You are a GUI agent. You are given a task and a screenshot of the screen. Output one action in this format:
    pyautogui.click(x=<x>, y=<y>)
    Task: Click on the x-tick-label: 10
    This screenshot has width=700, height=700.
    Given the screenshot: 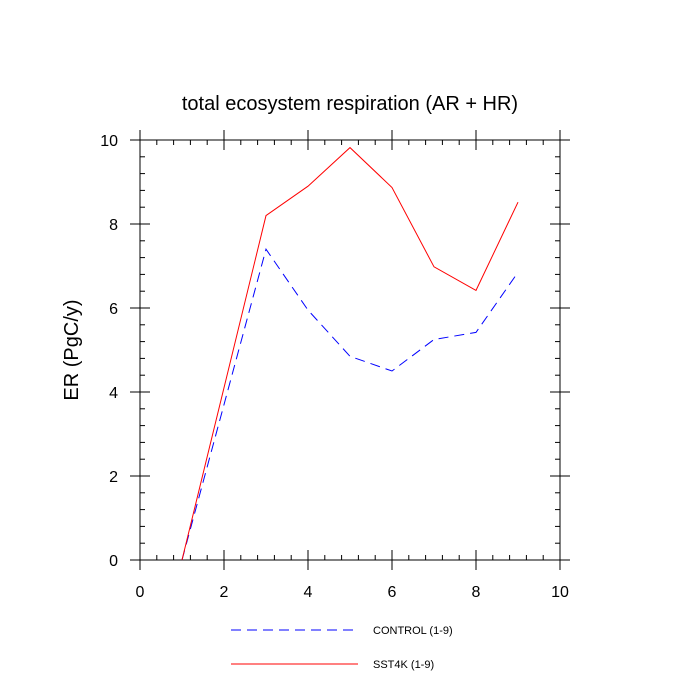 What is the action you would take?
    pyautogui.click(x=560, y=592)
    